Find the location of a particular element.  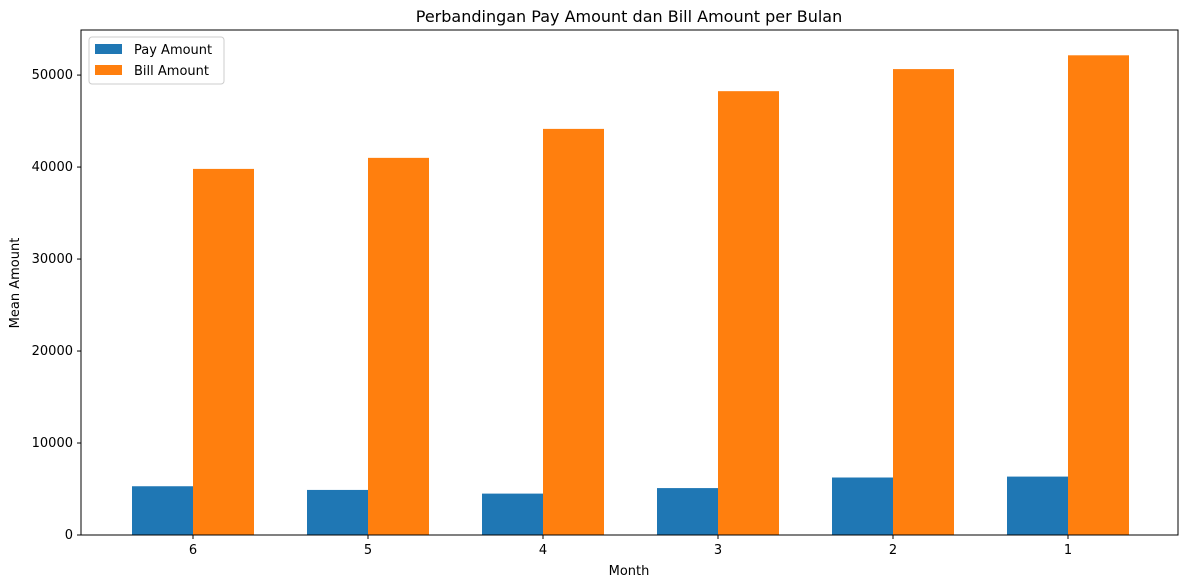

y-tick-label: 10000 is located at coordinates (52, 443).